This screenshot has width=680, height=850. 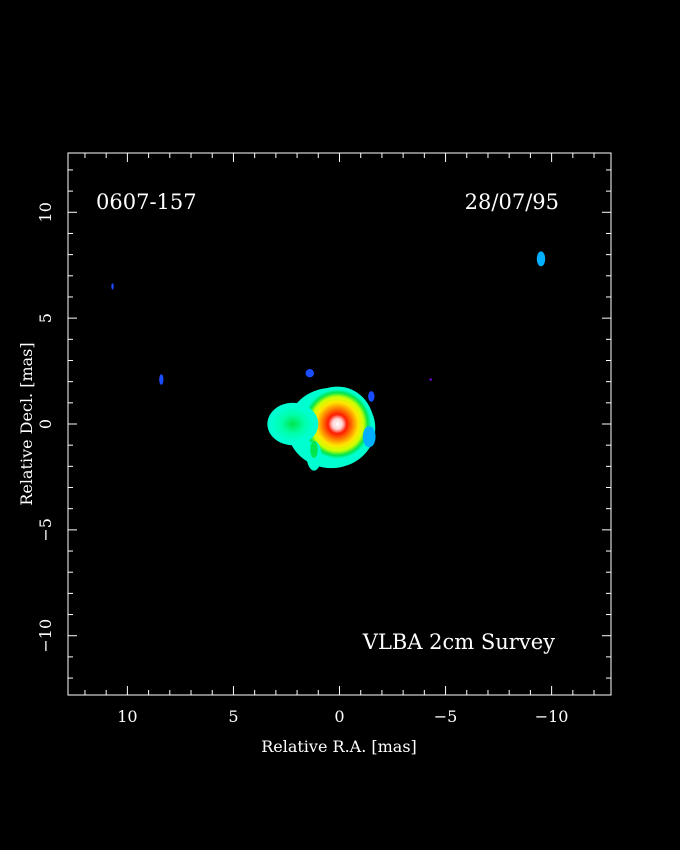 What do you see at coordinates (146, 202) in the screenshot?
I see `source-name: 0607-157` at bounding box center [146, 202].